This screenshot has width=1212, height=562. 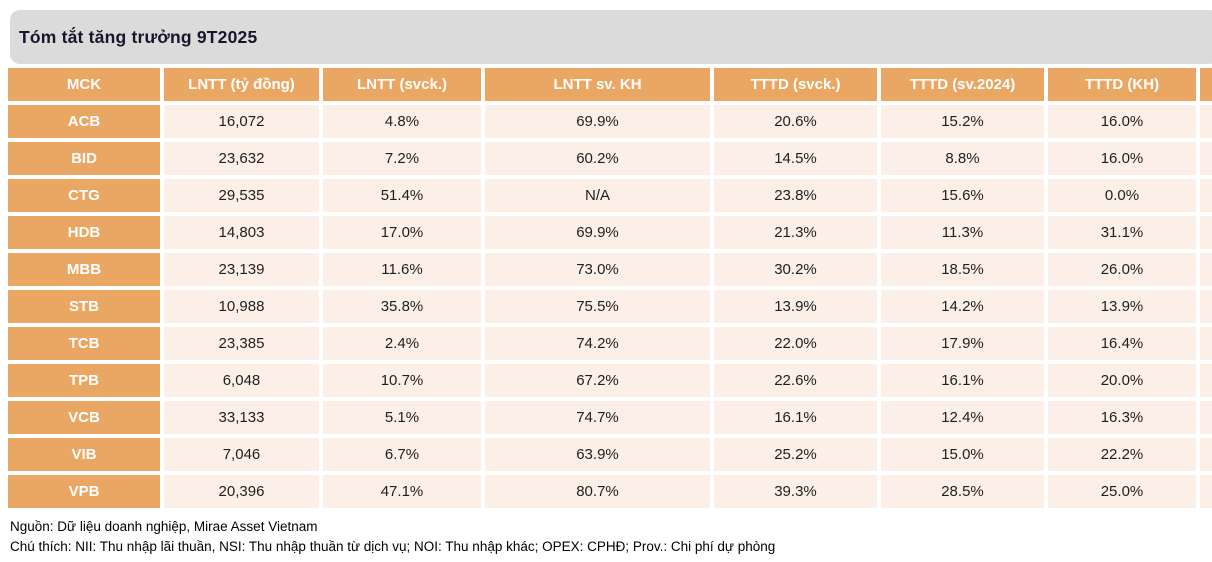 What do you see at coordinates (402, 454) in the screenshot?
I see `cell-vib-lntt-svck: 6.7%` at bounding box center [402, 454].